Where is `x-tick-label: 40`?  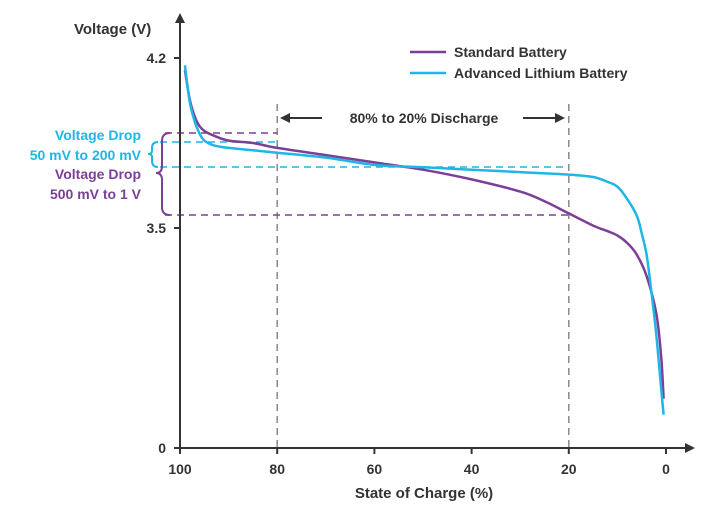
x-tick-label: 40 is located at coordinates (472, 469).